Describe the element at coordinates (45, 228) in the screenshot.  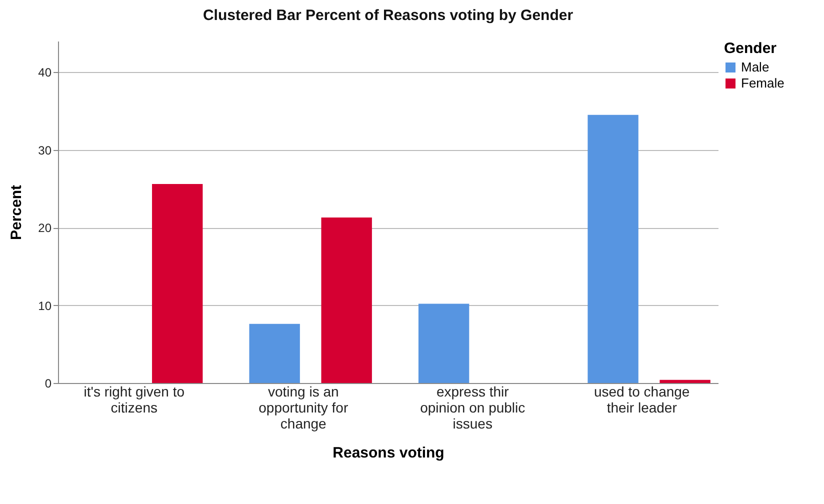
I see `y-tick-label: 20` at that location.